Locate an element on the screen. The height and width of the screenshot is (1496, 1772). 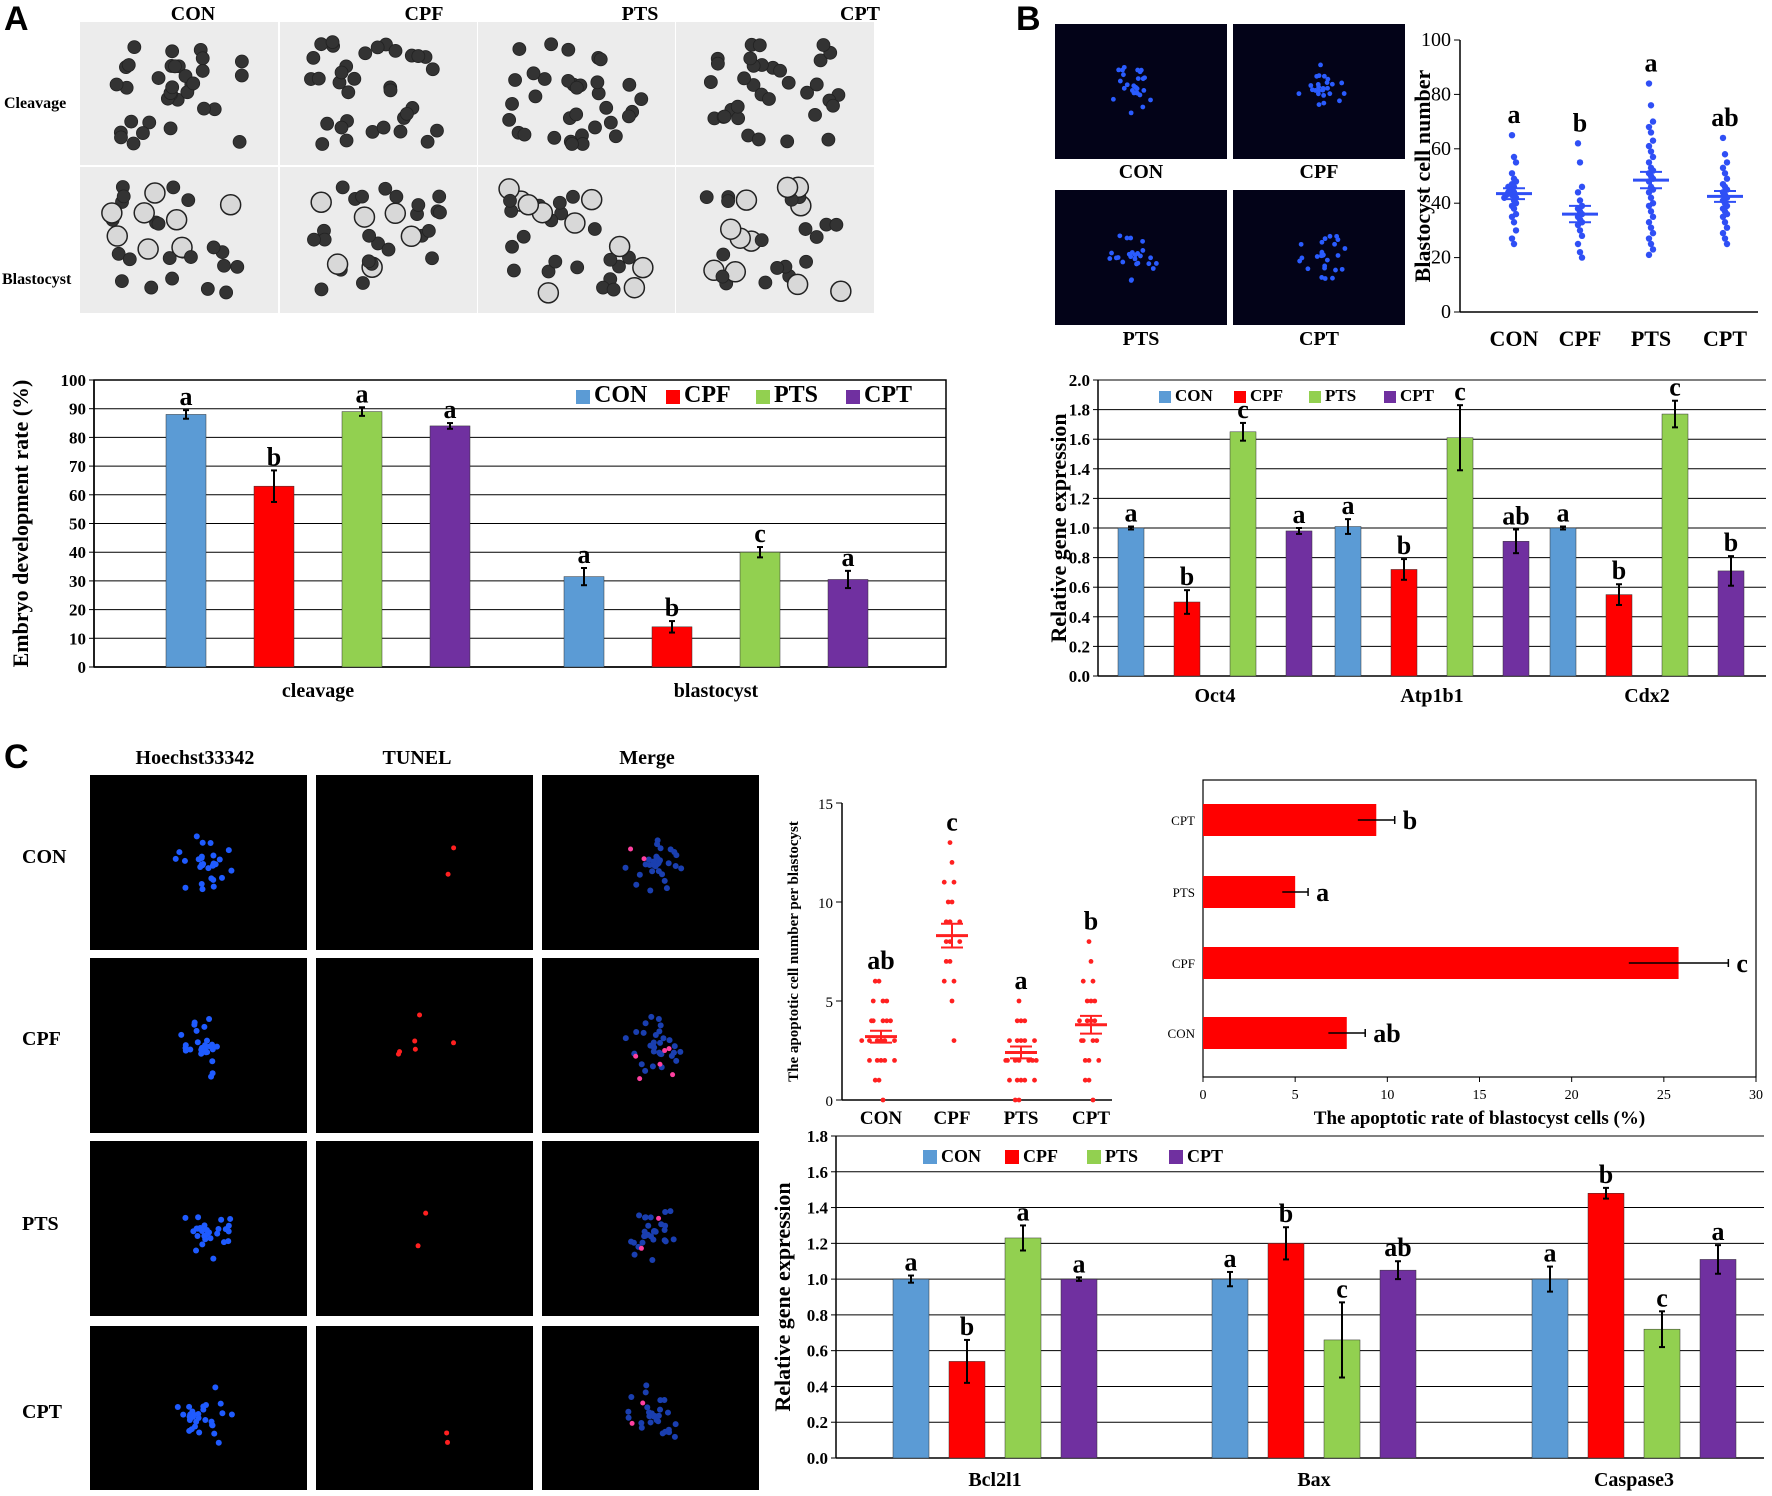
y-tick-label: 0.2 is located at coordinates (1079, 646).